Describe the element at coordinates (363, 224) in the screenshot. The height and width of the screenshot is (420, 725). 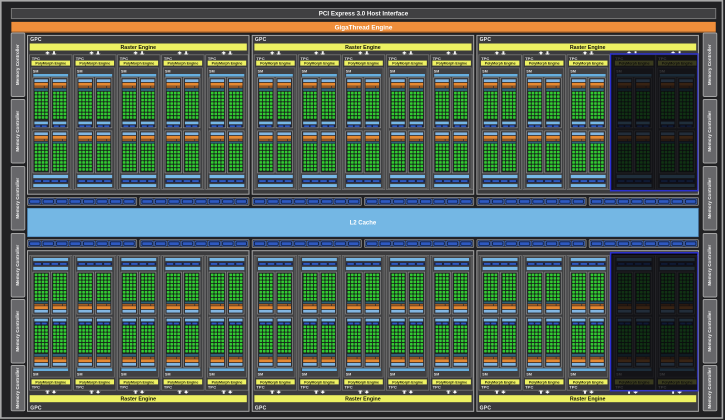
I see `svg-text: L2 Cache` at that location.